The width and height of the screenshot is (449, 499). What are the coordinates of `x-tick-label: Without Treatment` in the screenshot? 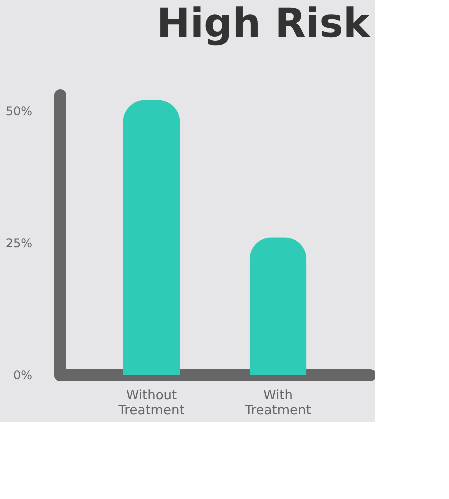 It's located at (151, 403).